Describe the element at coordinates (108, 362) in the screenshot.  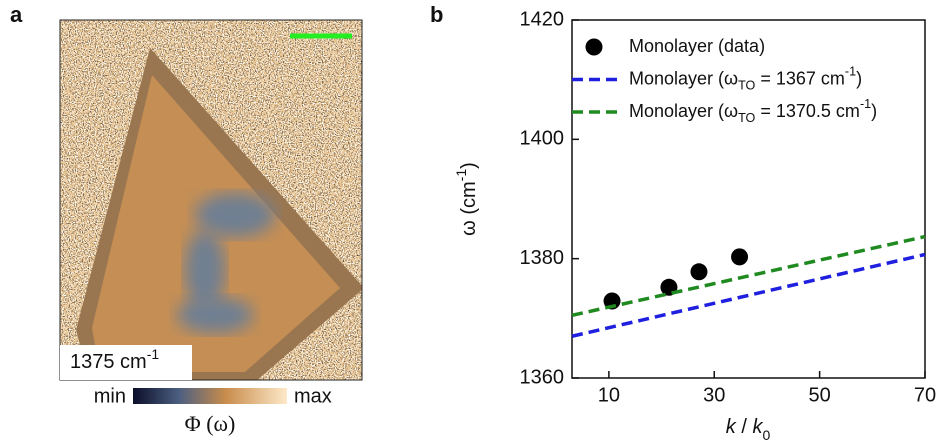
I see `text-part: 1375 cm` at that location.